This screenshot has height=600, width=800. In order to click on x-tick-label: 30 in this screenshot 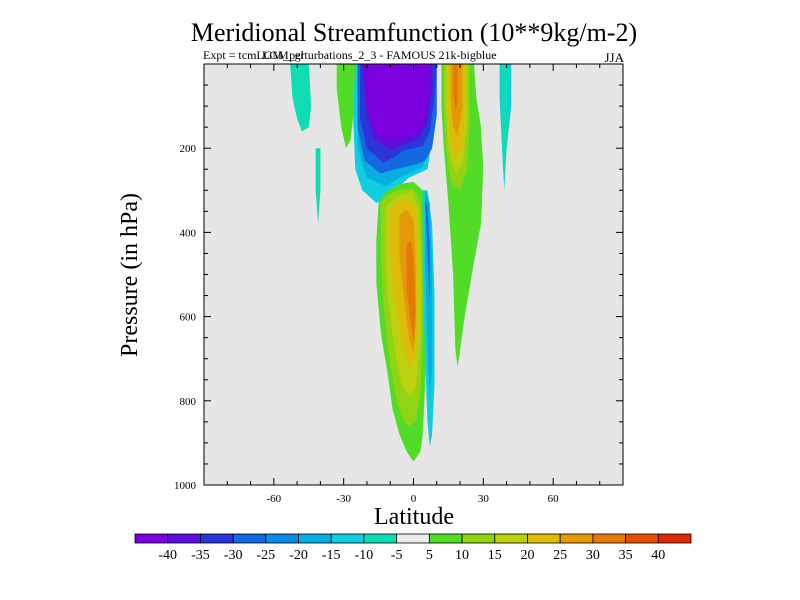, I will do `click(484, 499)`.